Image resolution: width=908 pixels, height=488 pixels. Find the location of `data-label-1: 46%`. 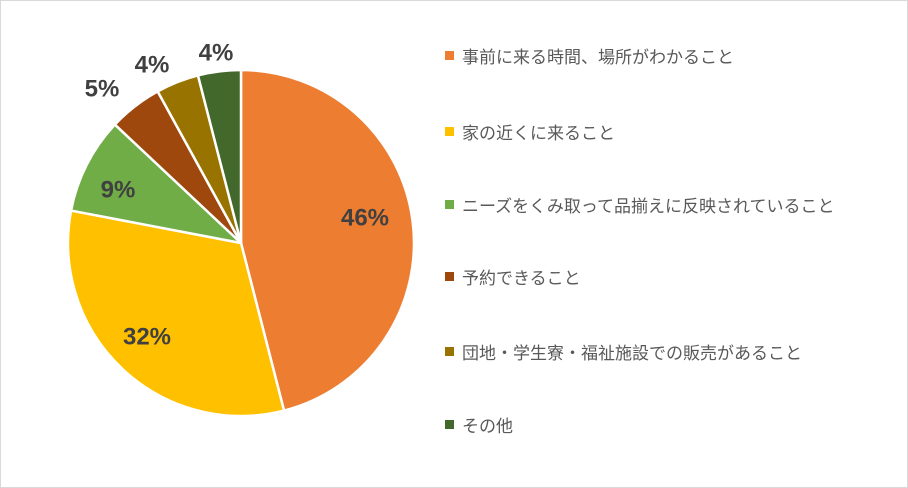

data-label-1: 46% is located at coordinates (365, 218).